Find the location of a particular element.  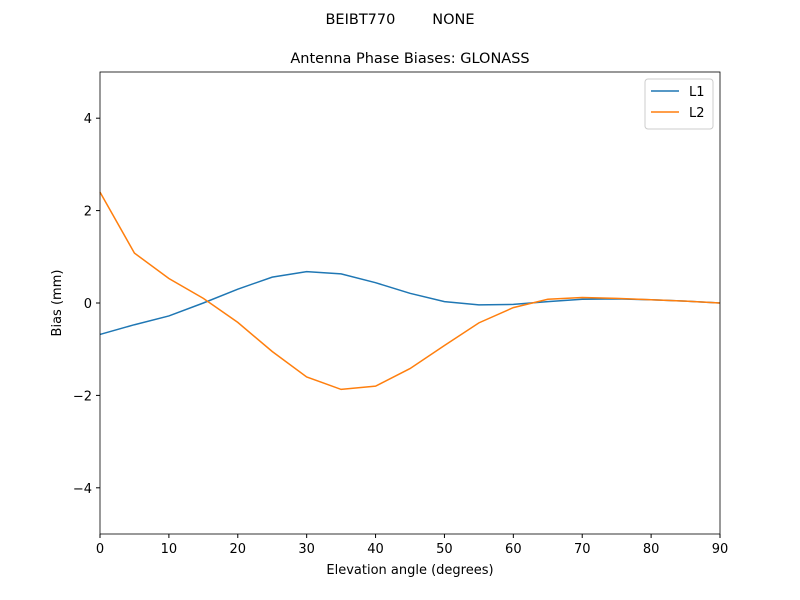

y-tick-label: −4 is located at coordinates (82, 489).